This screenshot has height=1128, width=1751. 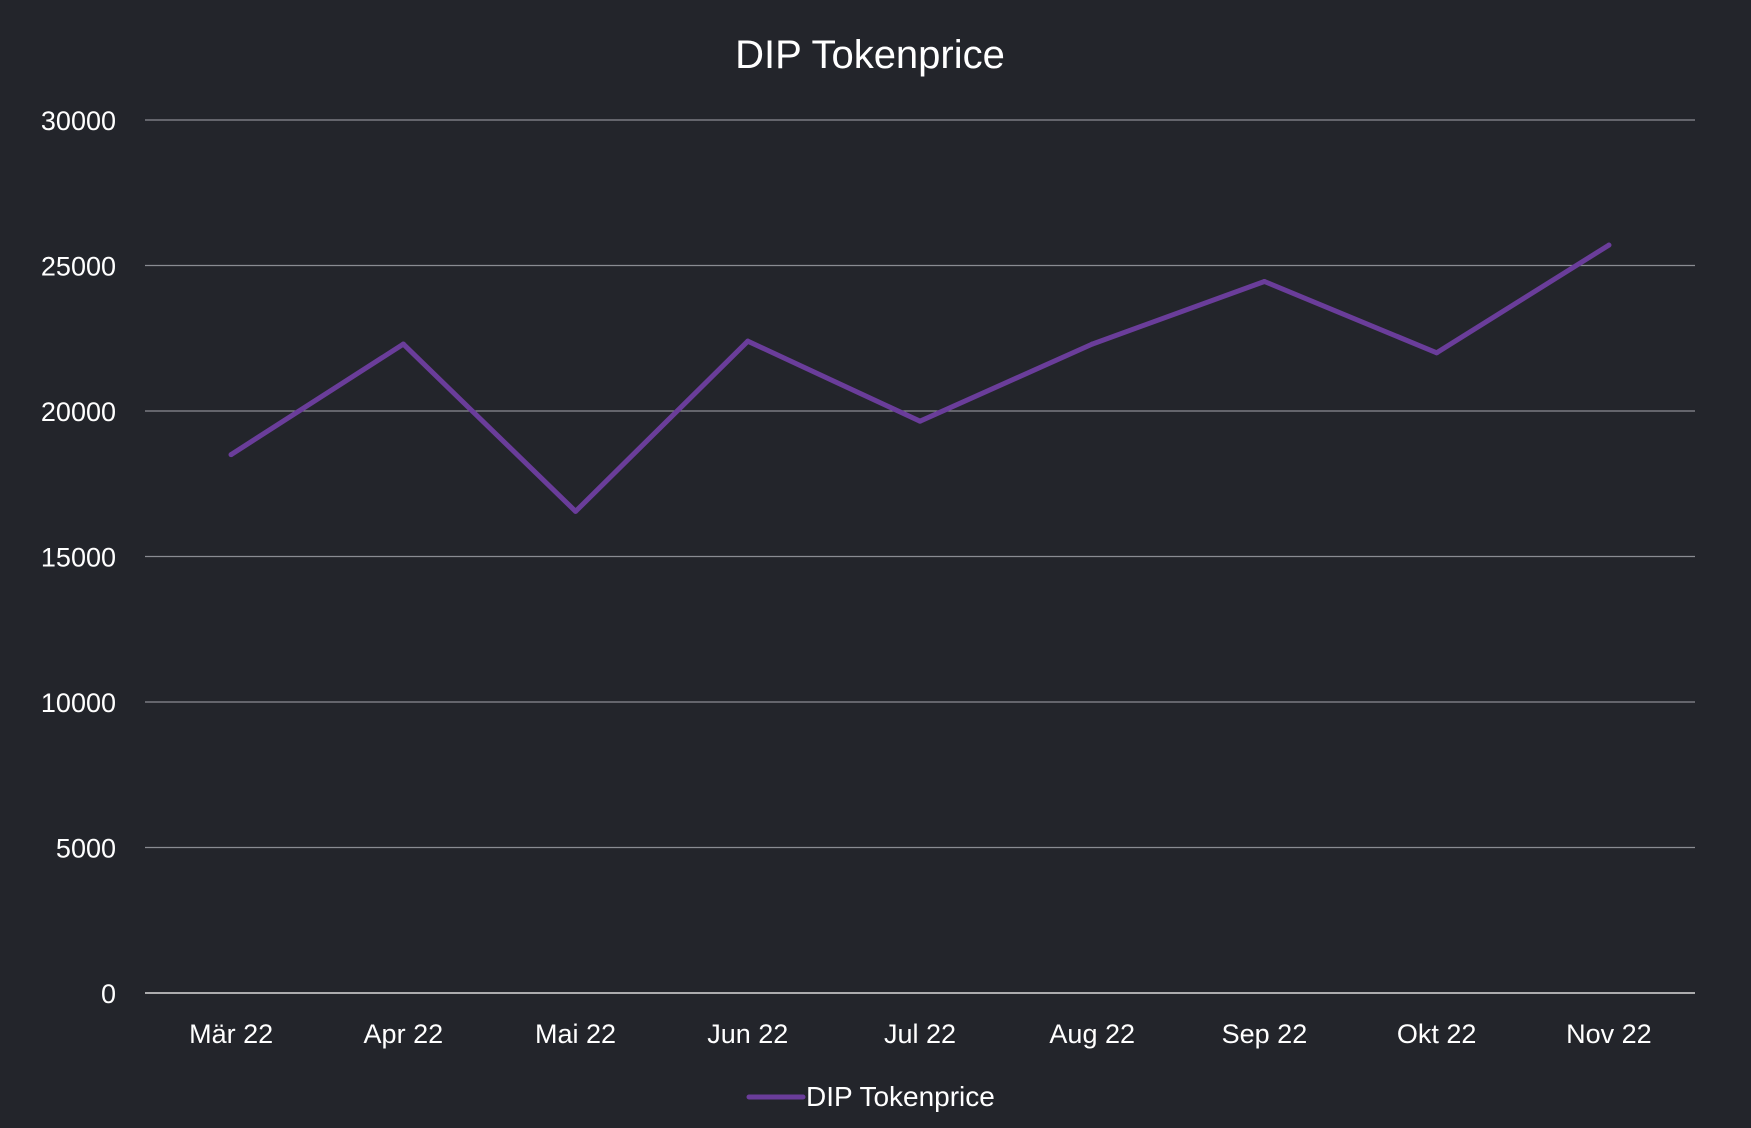 I want to click on x-tick-label: Apr 22, so click(x=404, y=1034).